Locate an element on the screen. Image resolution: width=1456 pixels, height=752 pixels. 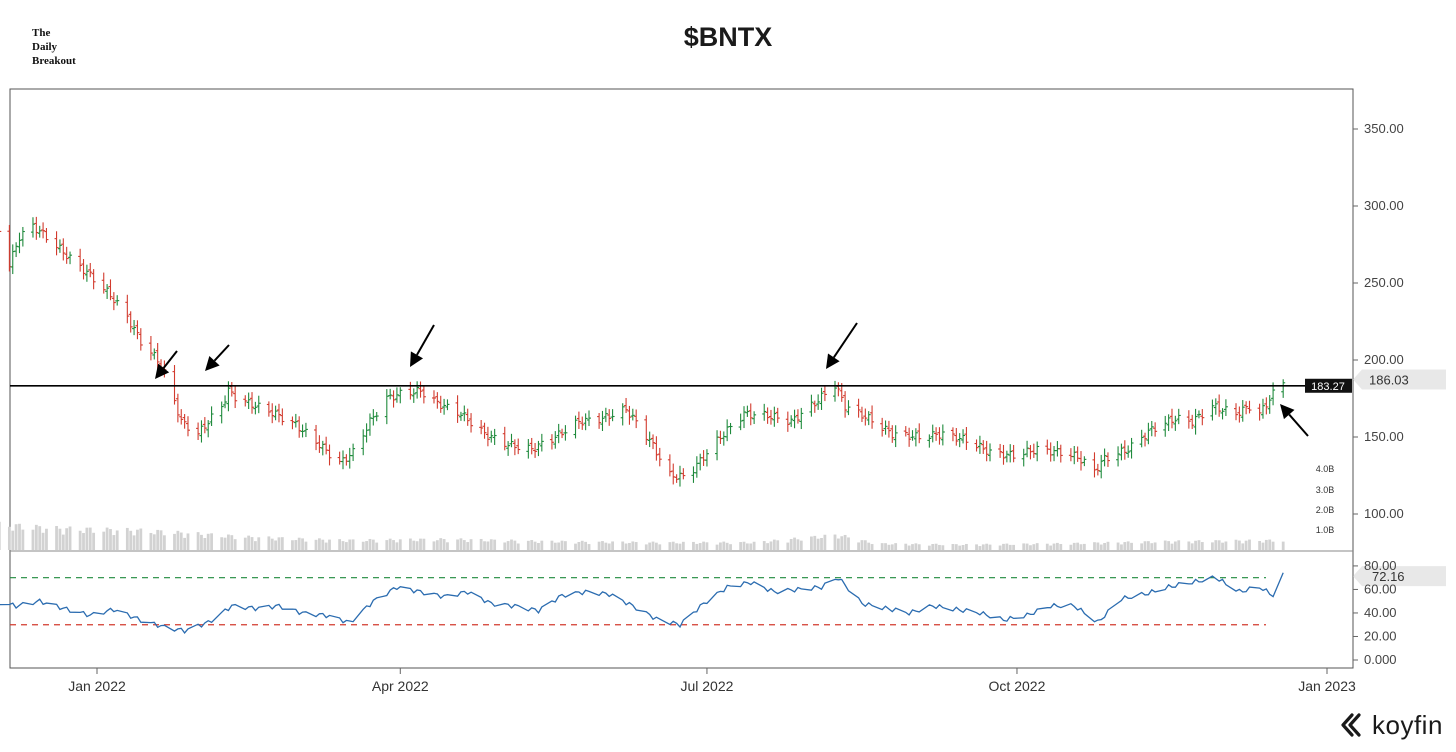
x-tick-label: Jan 2022 is located at coordinates (97, 686).